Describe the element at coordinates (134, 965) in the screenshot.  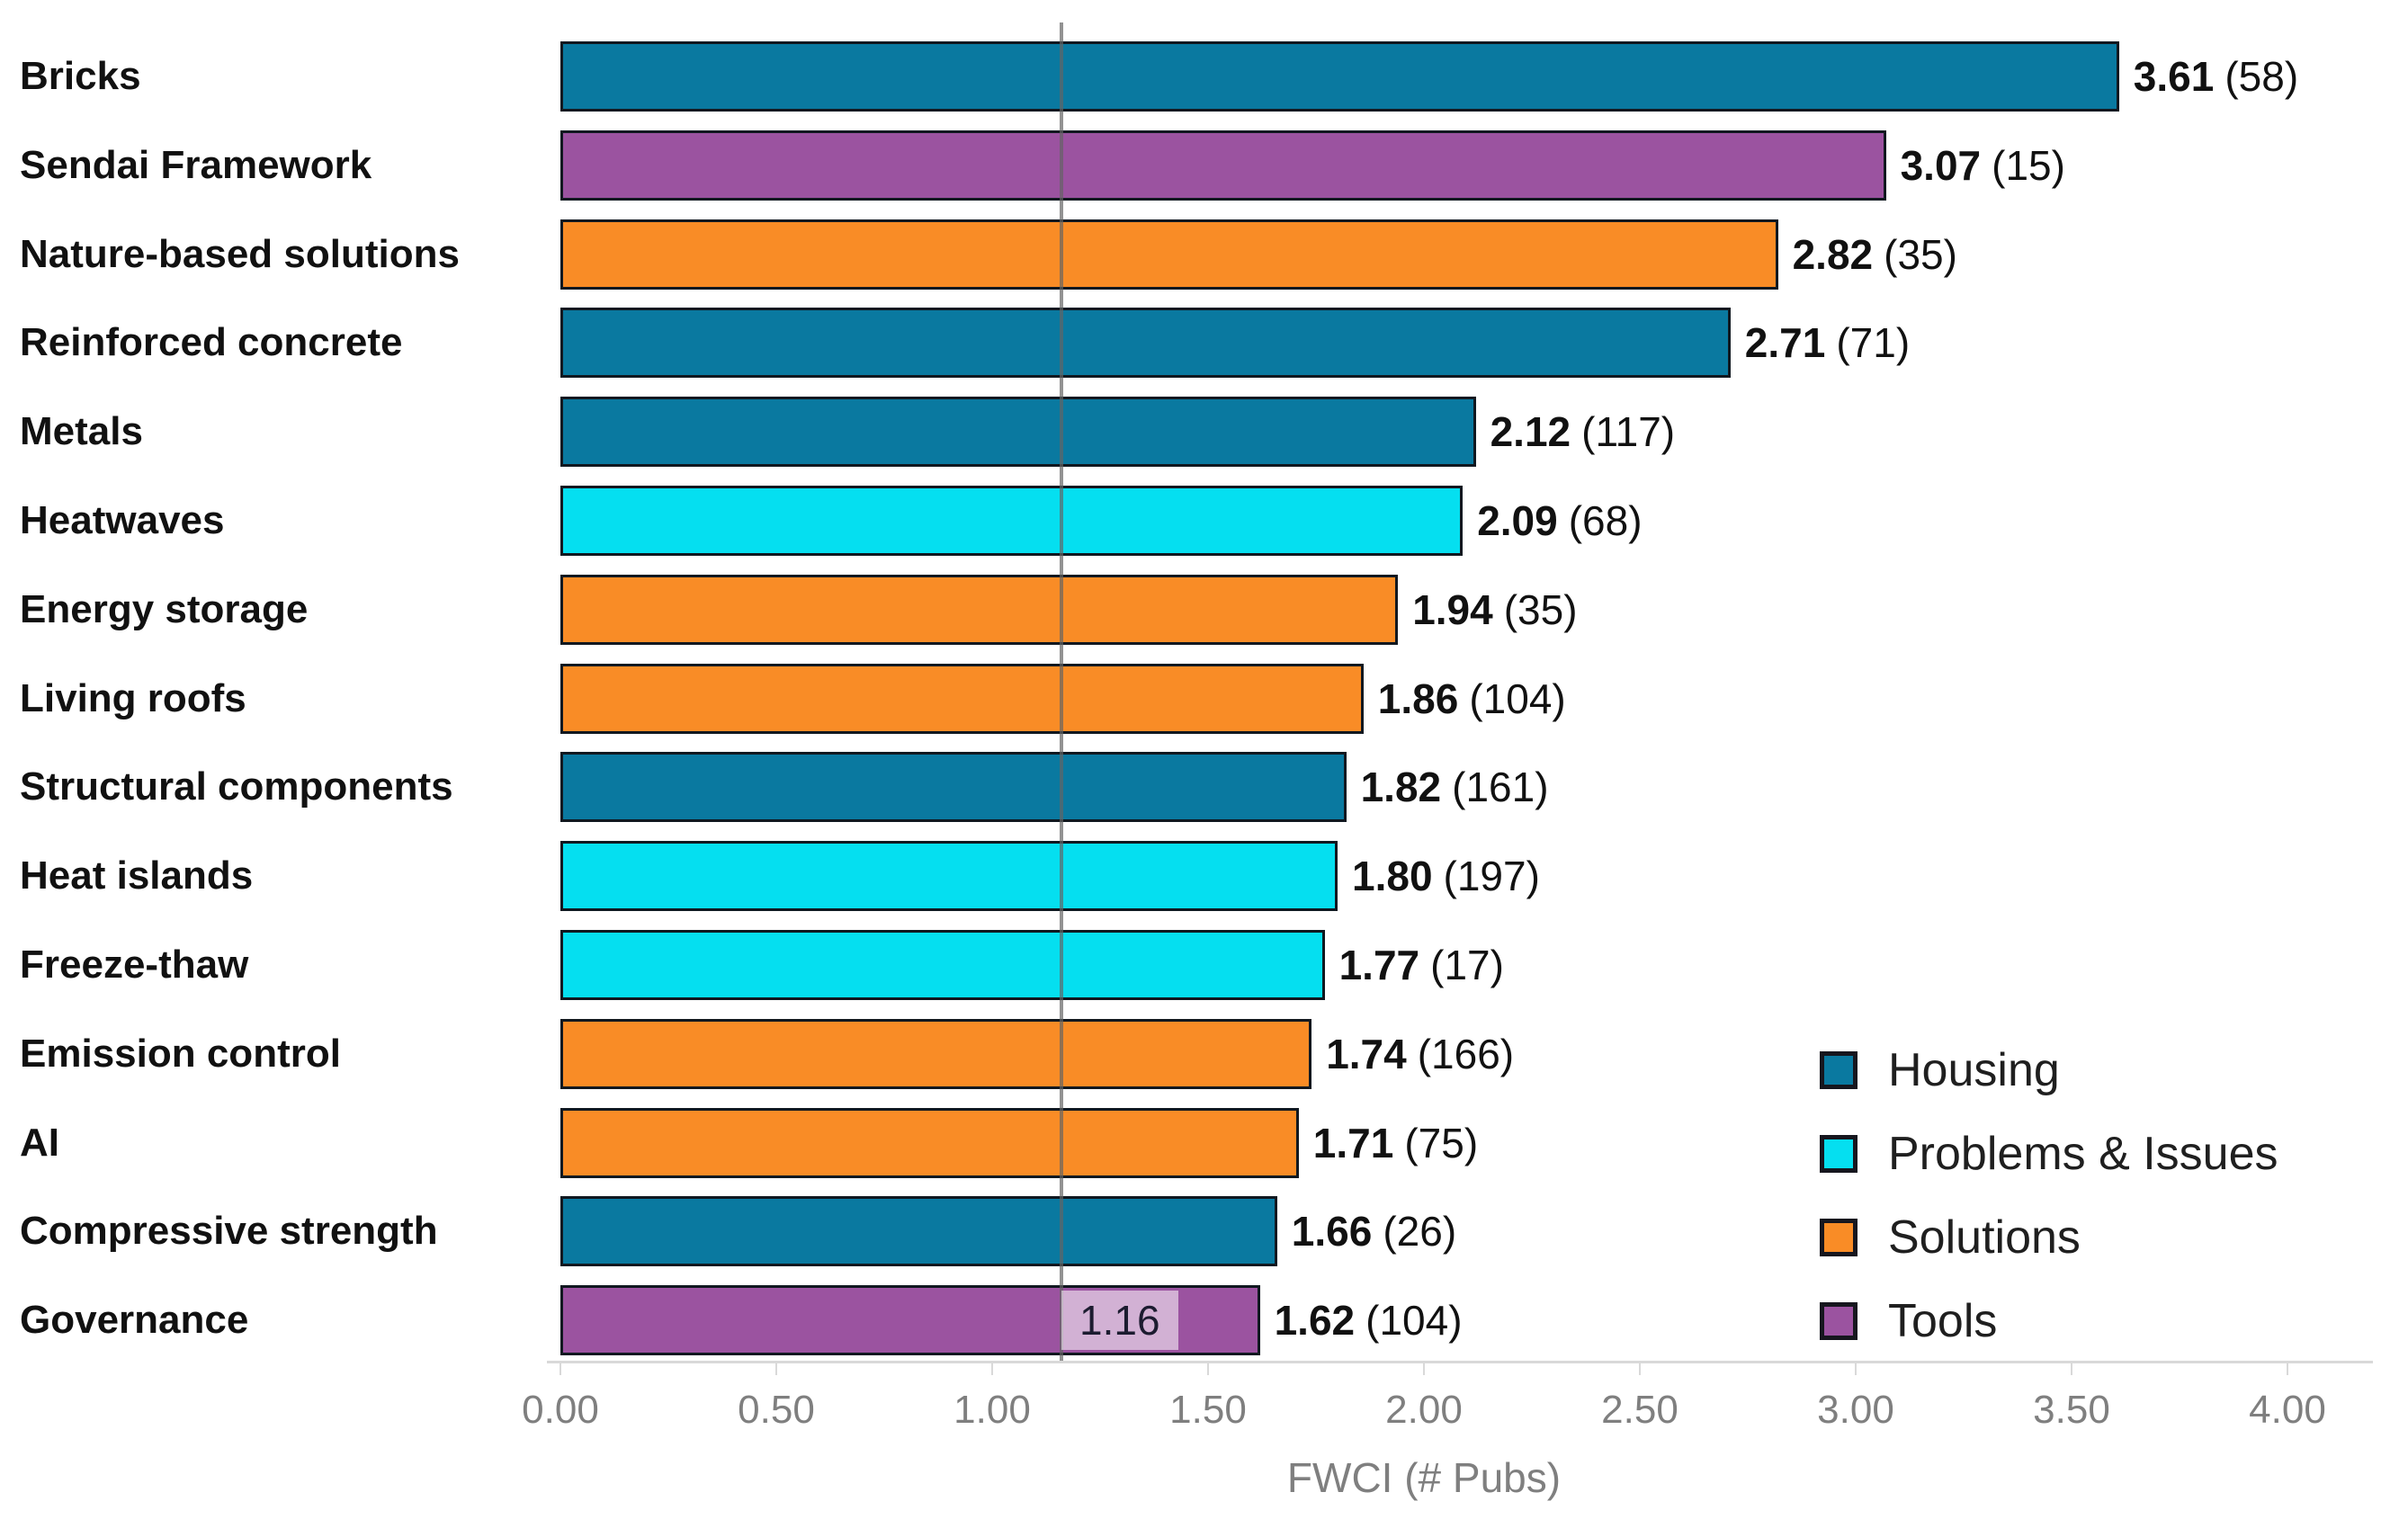
I see `category-label: Freeze-thaw` at that location.